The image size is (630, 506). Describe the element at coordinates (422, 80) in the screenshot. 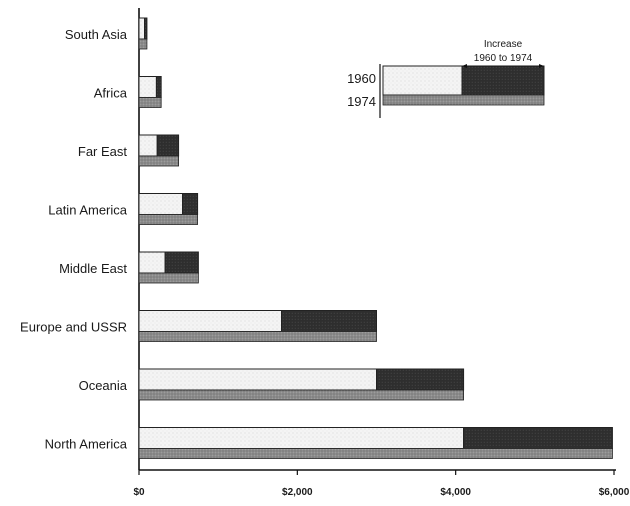

I see `legend-1960-base-swatch` at that location.